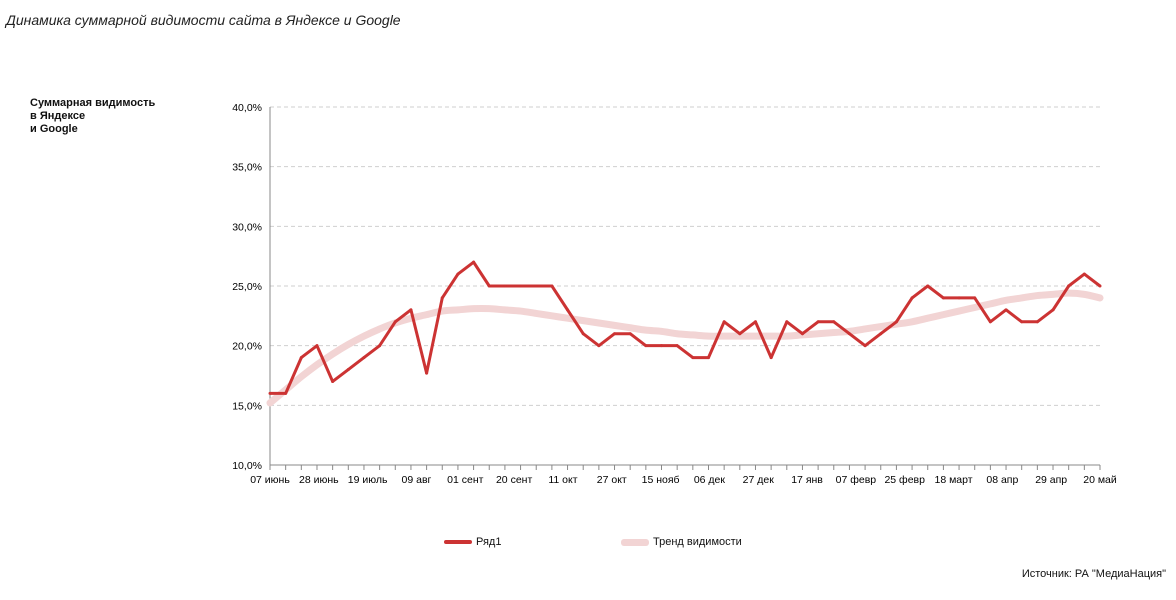 This screenshot has height=600, width=1176. I want to click on legend-label-trend: Тренд видимости, so click(697, 542).